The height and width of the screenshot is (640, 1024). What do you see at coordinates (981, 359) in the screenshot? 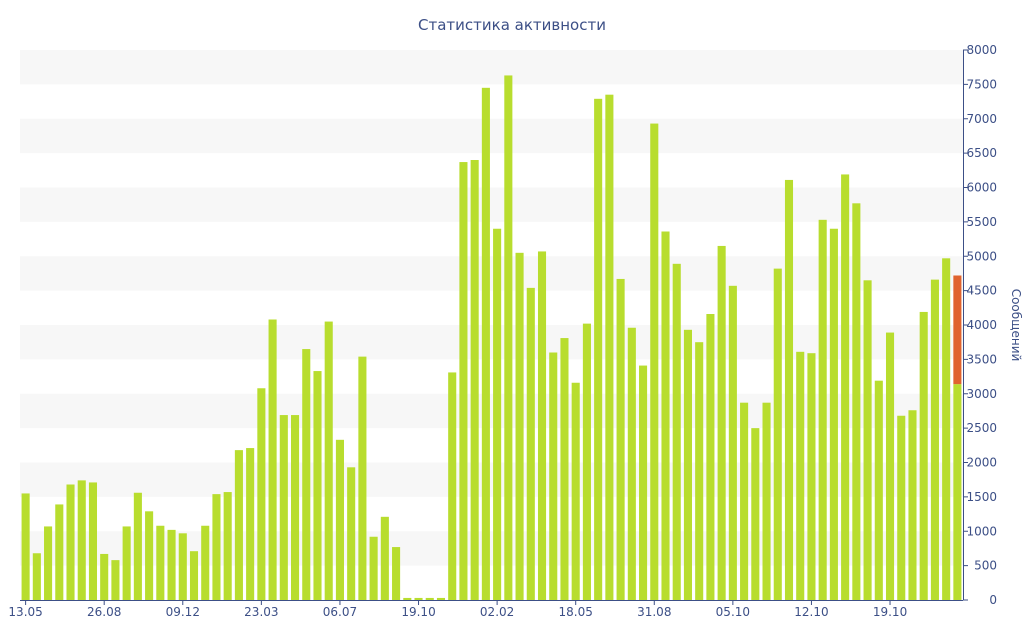
I see `y-tick-label: 3500` at bounding box center [981, 359].